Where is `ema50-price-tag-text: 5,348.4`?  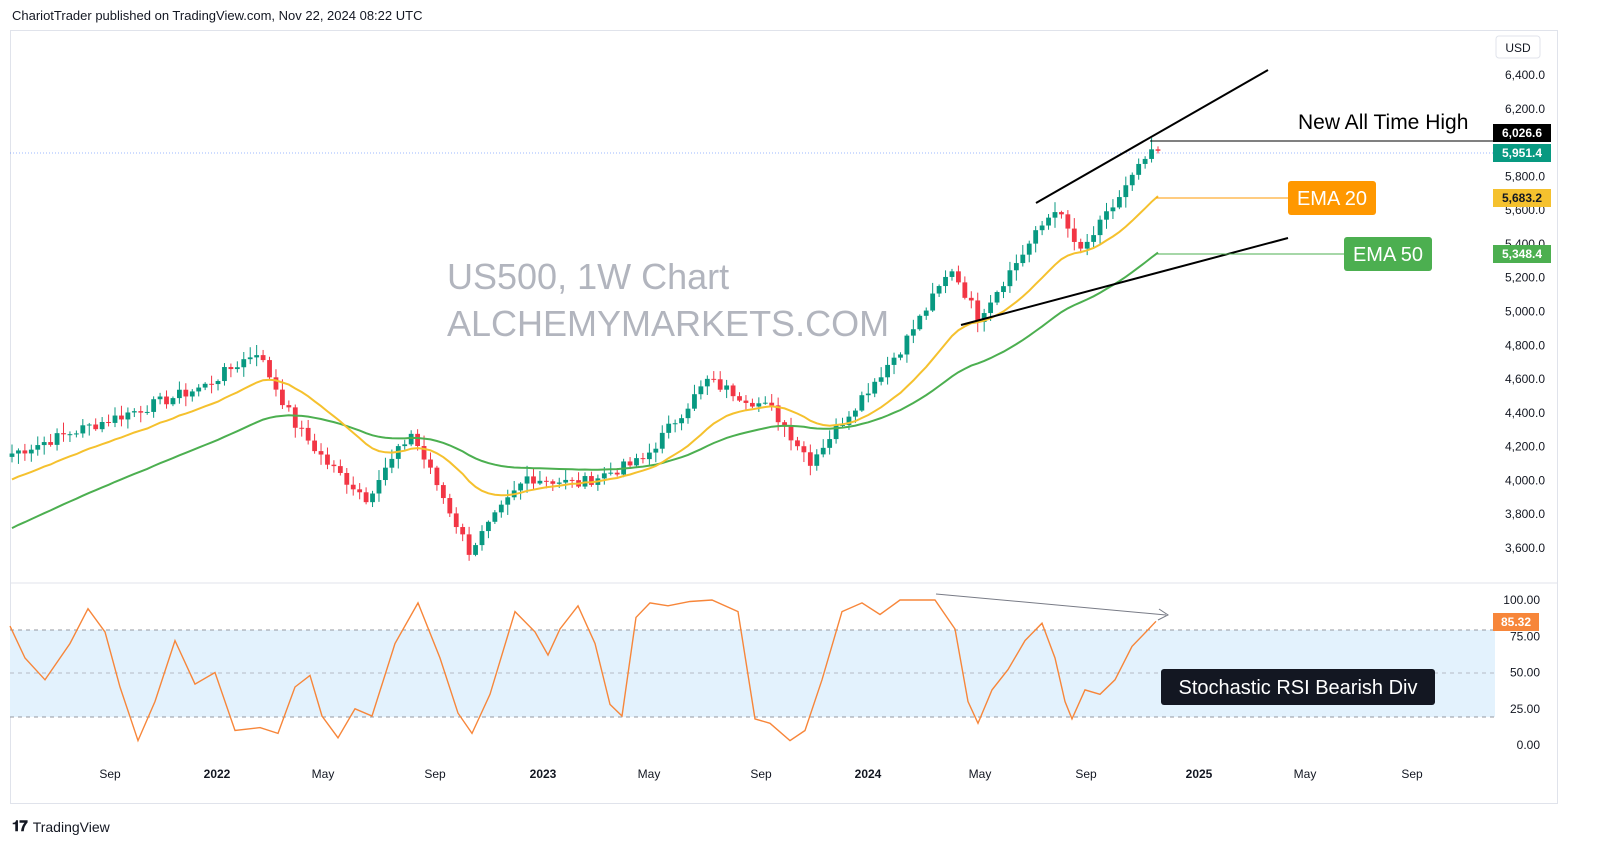 ema50-price-tag-text: 5,348.4 is located at coordinates (1522, 254).